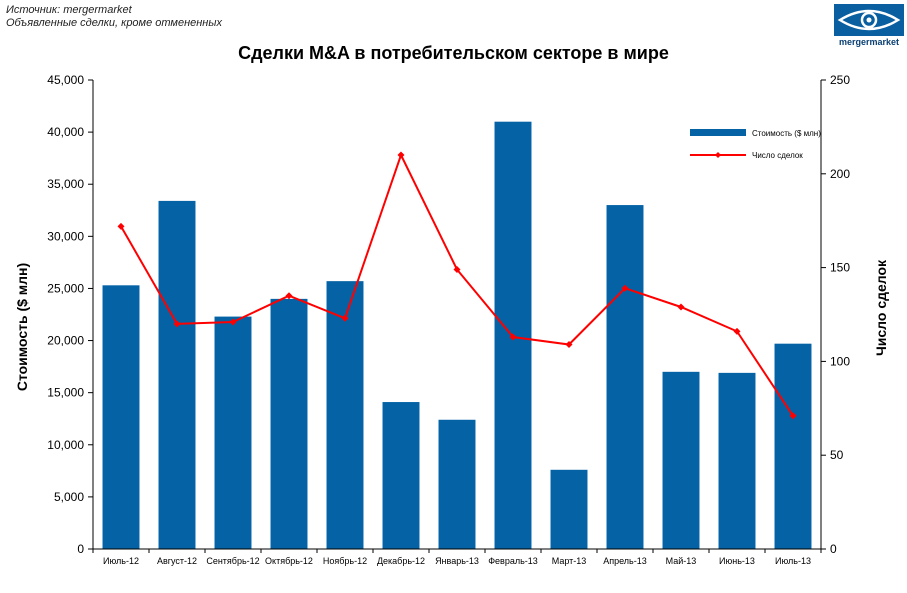 The image size is (907, 593). I want to click on x-tick-label: Июль-12, so click(121, 561).